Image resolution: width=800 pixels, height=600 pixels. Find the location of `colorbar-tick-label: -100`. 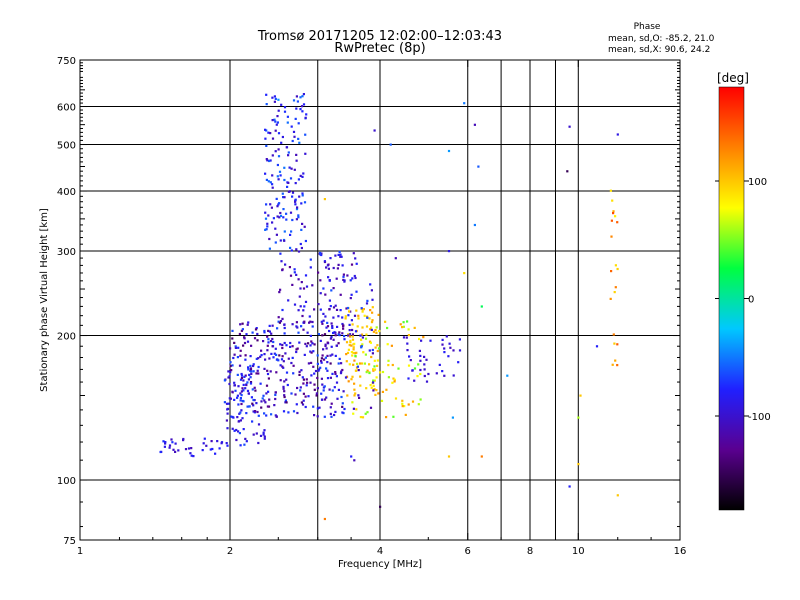

colorbar-tick-label: -100 is located at coordinates (759, 417).